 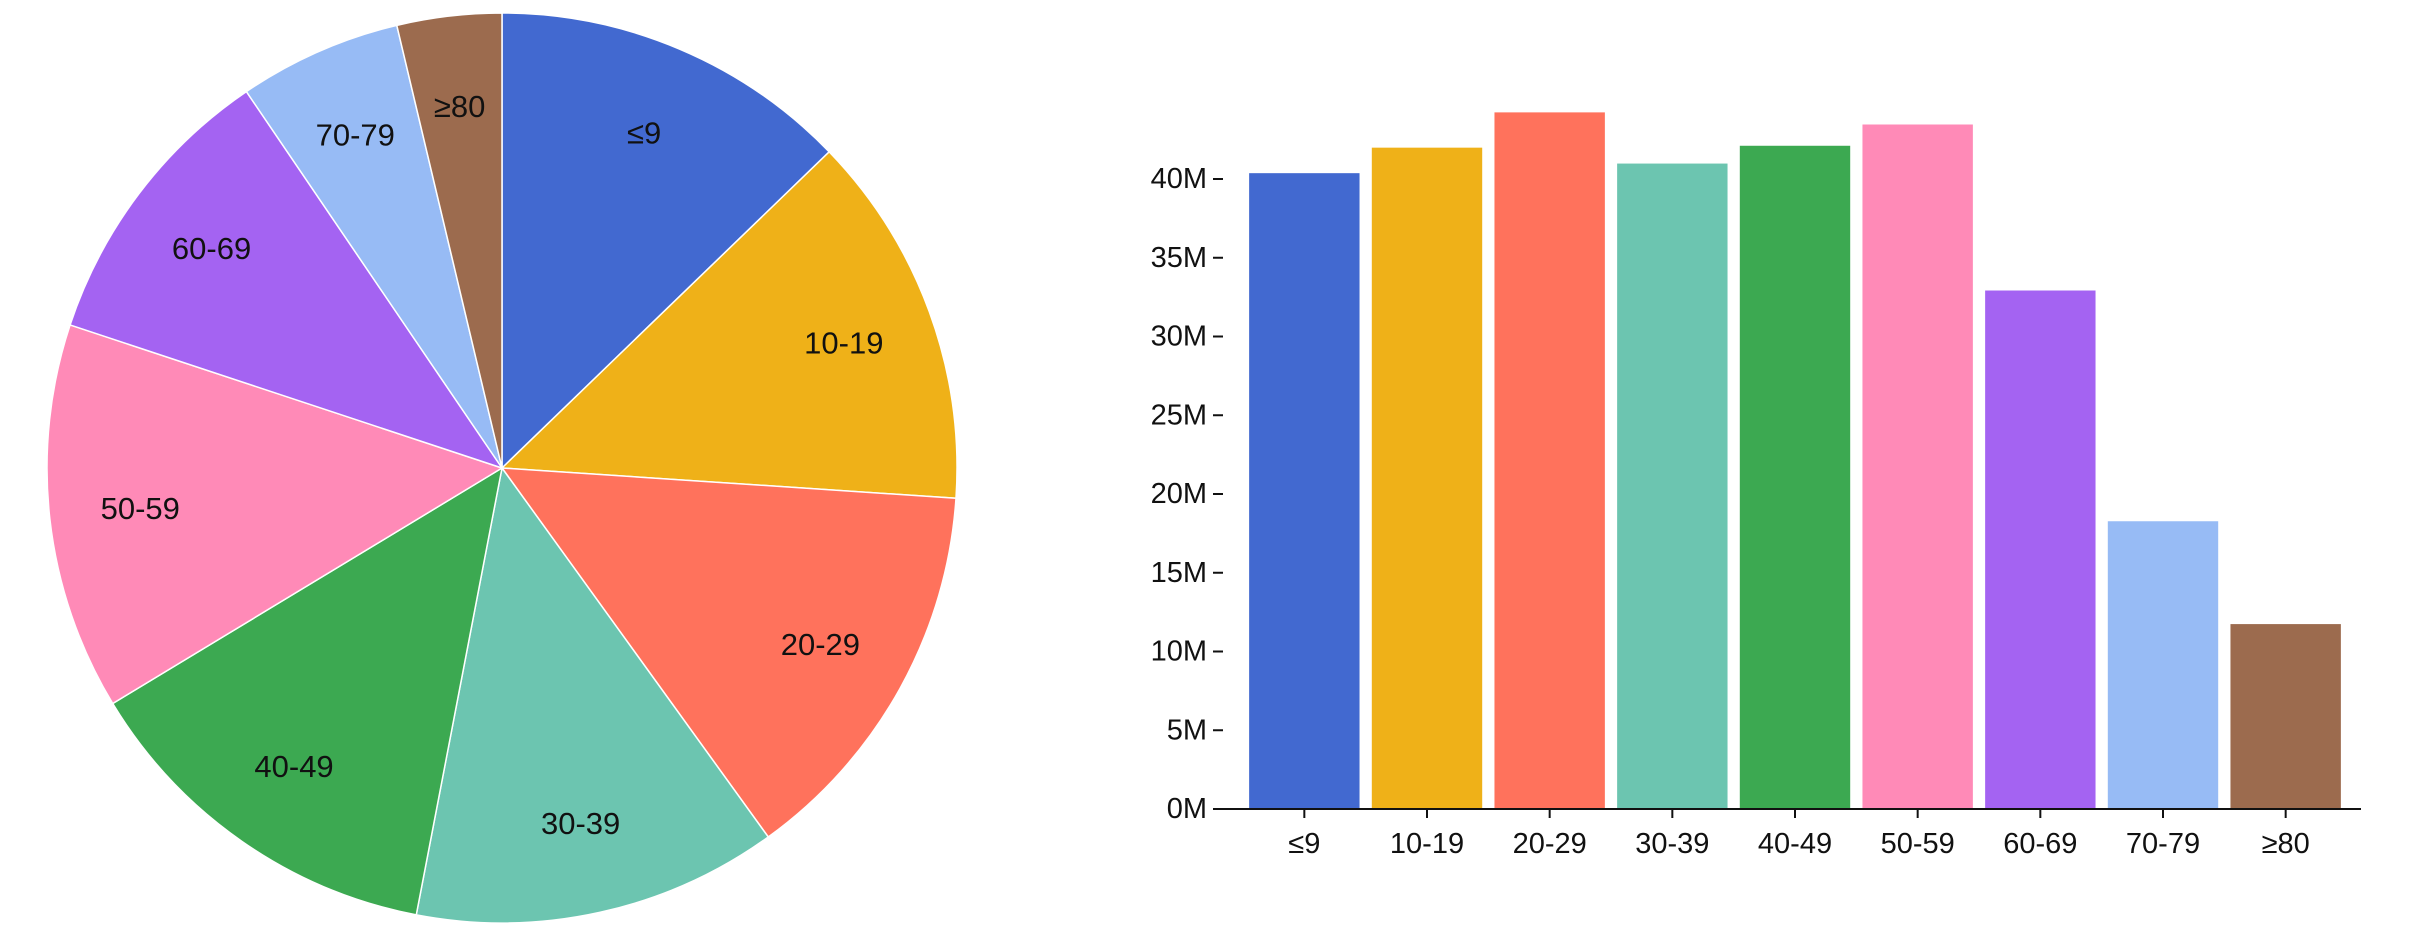 I want to click on x-tick-label: 60-69, so click(x=2040, y=844).